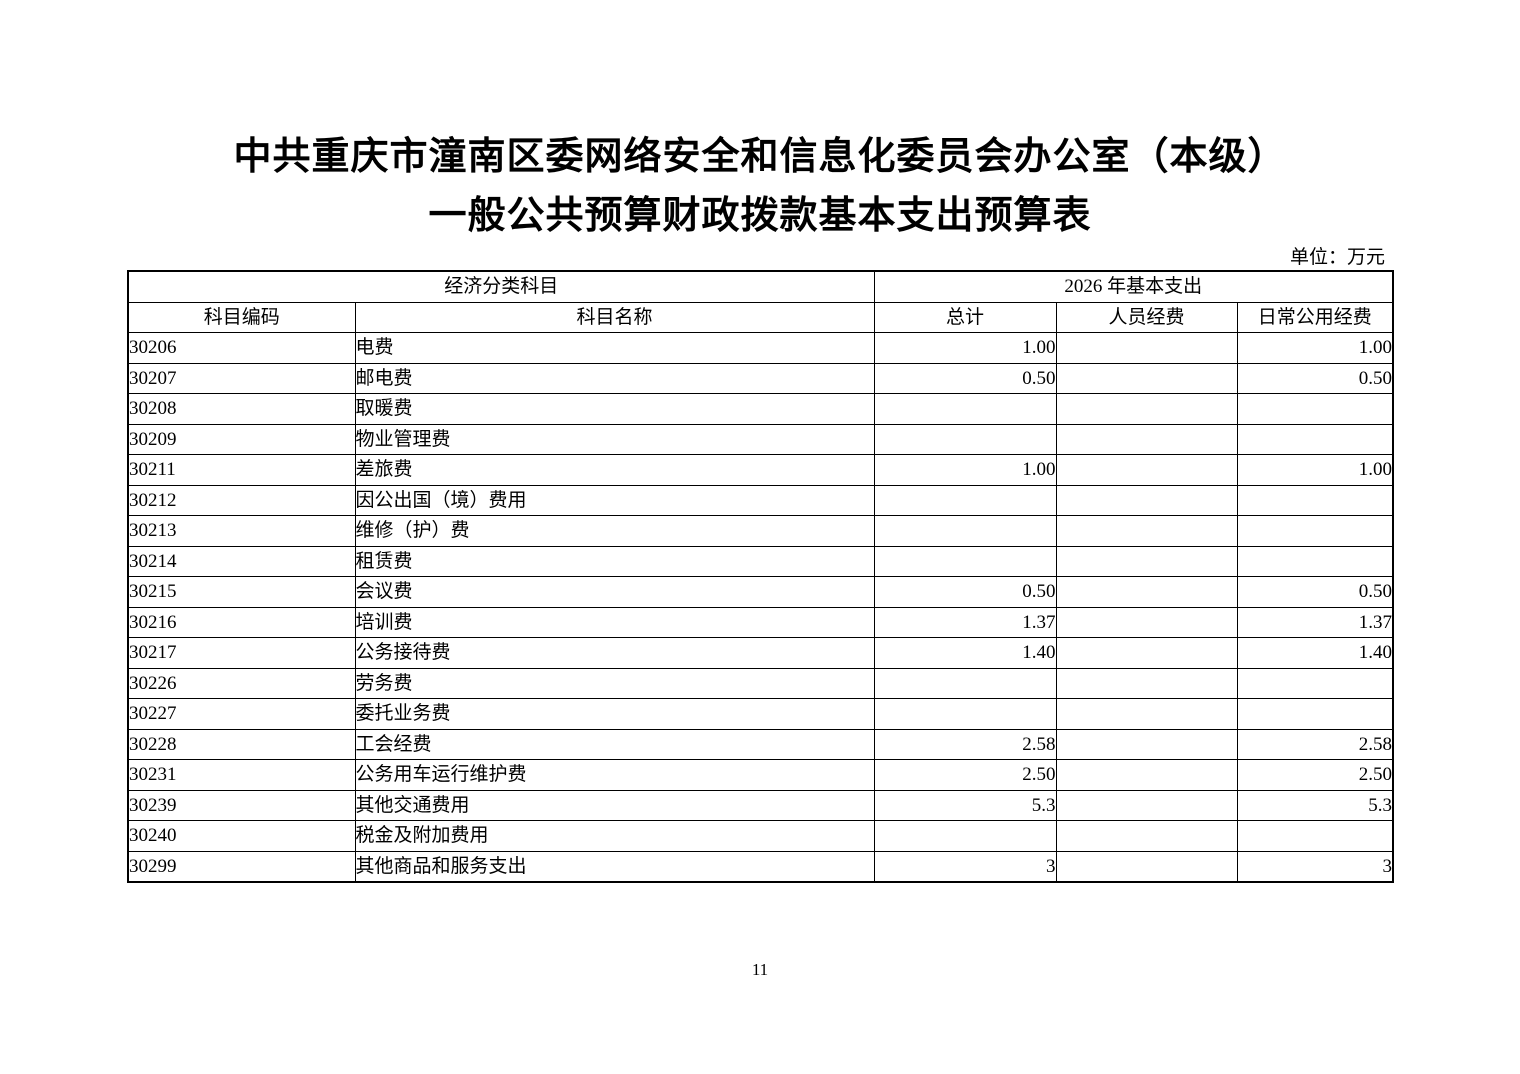 This screenshot has height=1074, width=1520. I want to click on subject-name-cell: 劳务费, so click(614, 683).